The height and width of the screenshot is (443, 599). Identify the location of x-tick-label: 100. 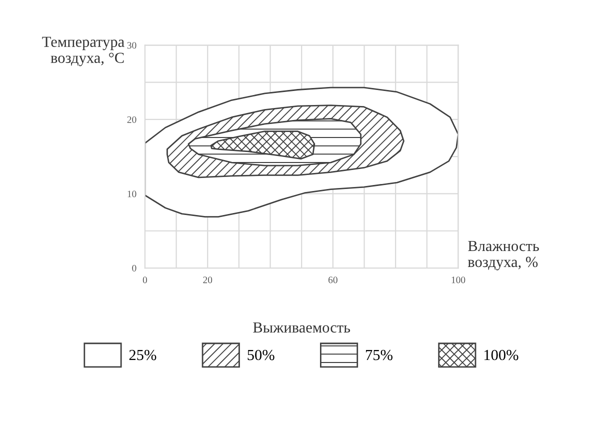
(459, 280).